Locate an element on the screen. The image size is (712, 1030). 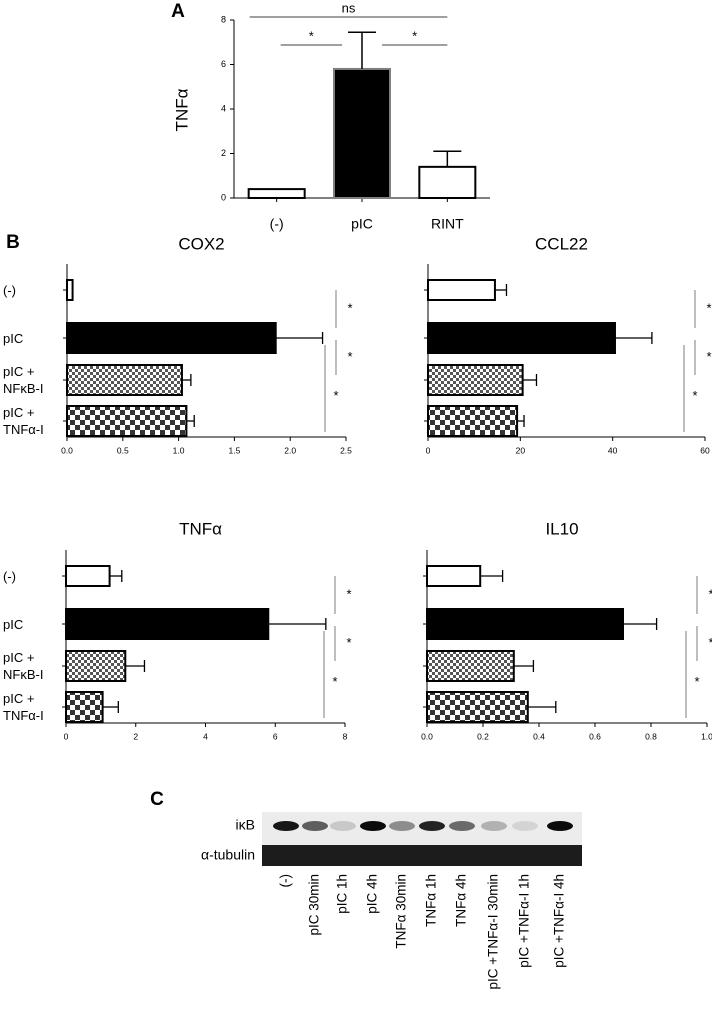
lane-label: pIC 30min is located at coordinates (314, 905).